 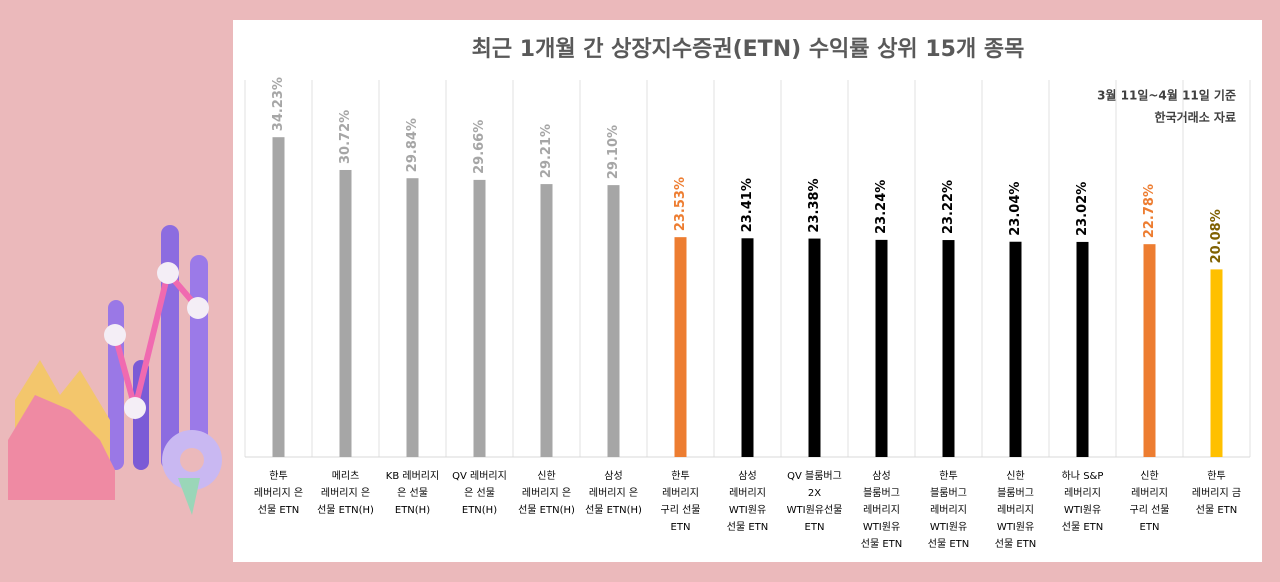 I want to click on x-tick-label: 레버리지 금, so click(x=1216, y=493).